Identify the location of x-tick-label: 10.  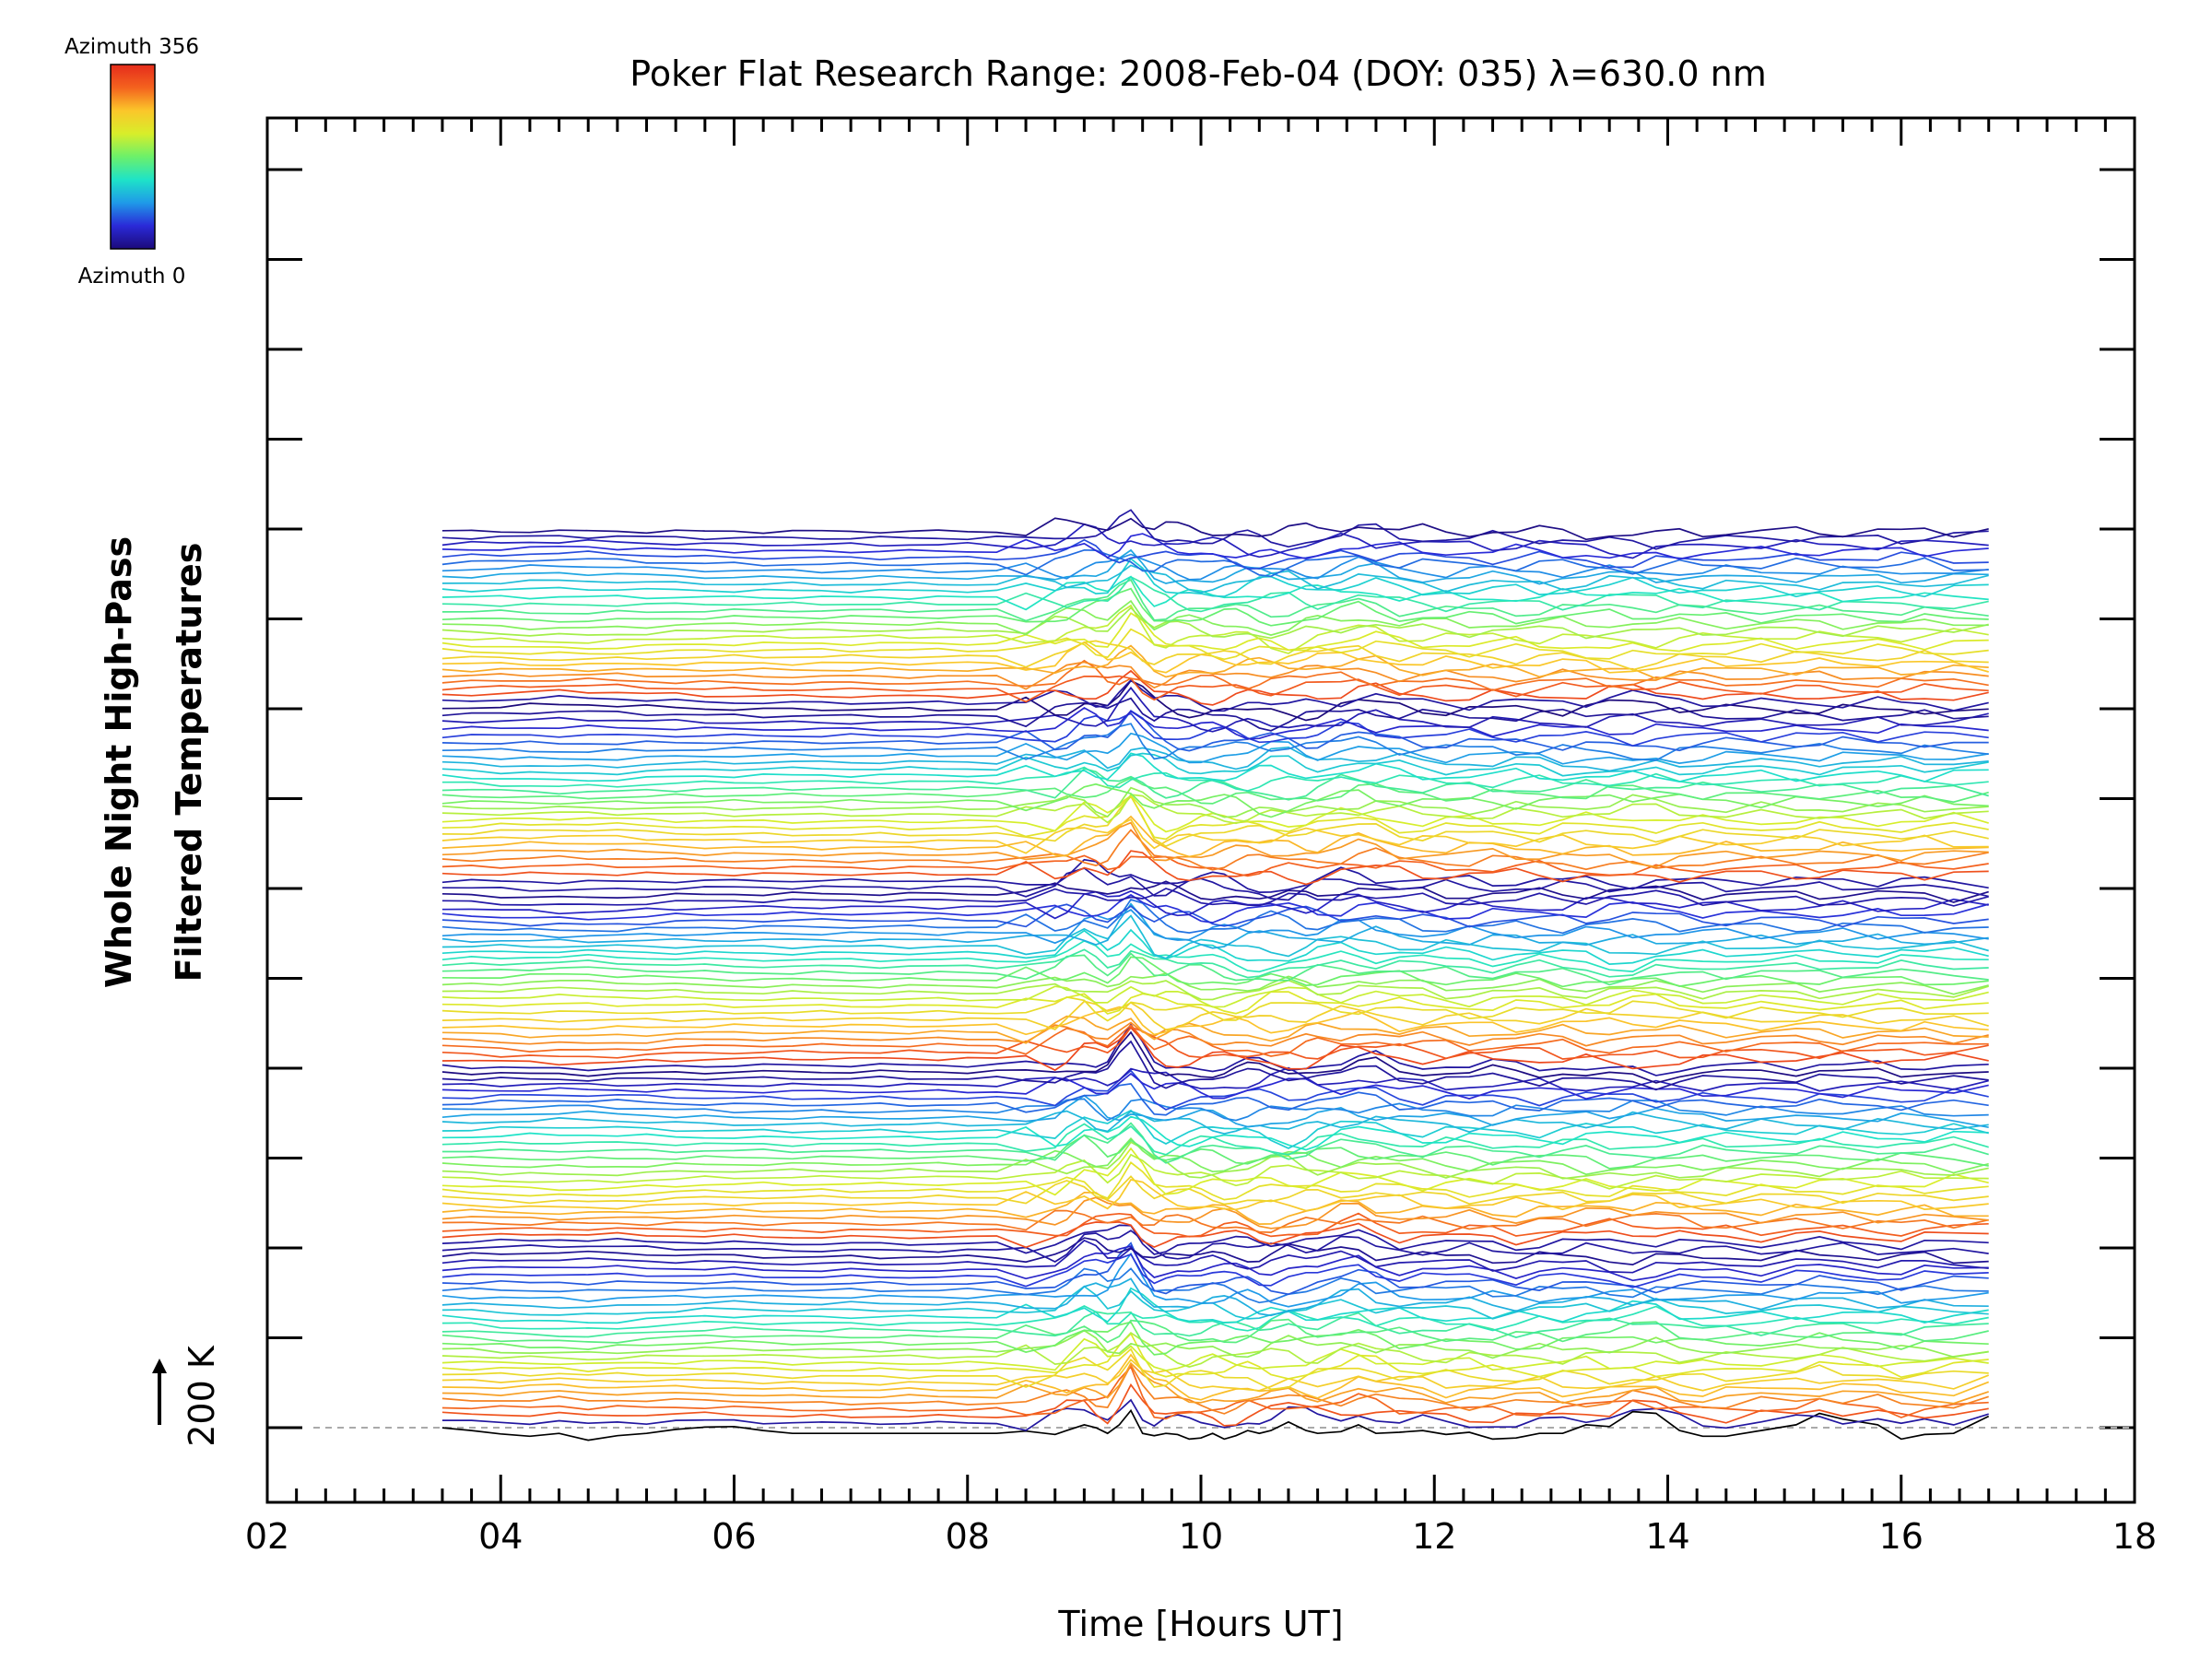
(1201, 1536).